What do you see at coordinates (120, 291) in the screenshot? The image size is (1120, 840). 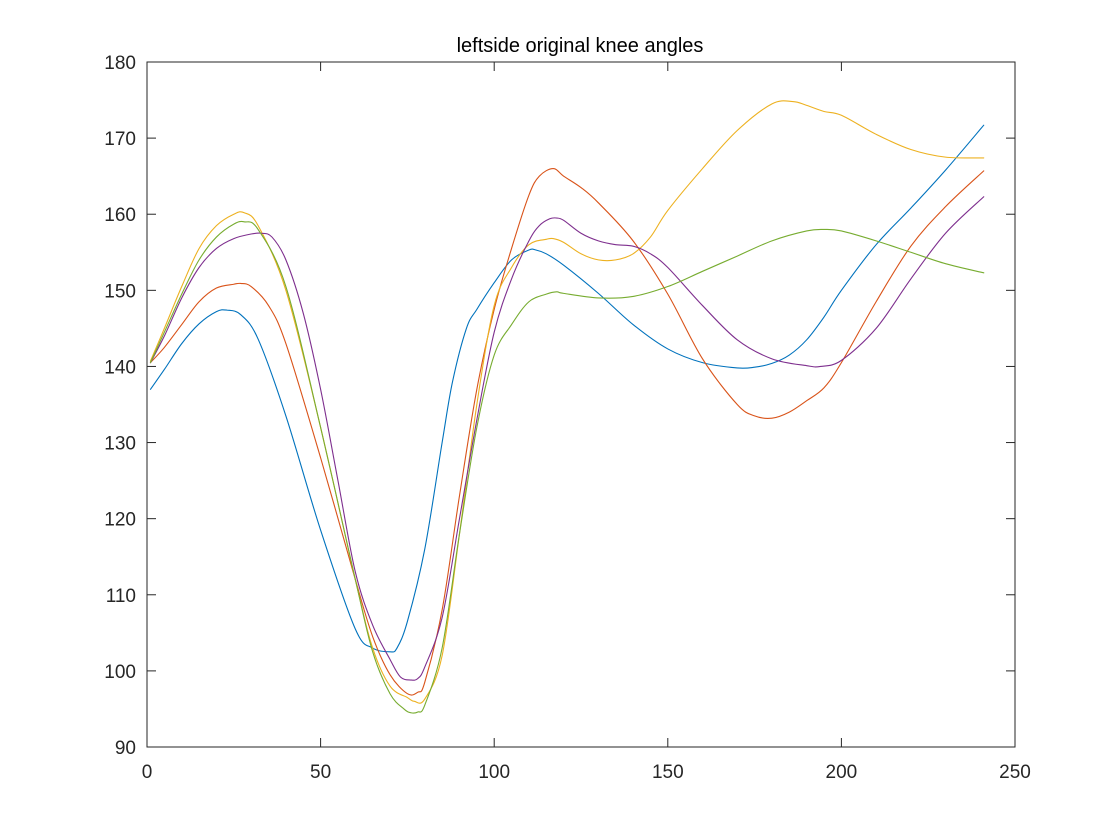 I see `y-tick-label: 150` at bounding box center [120, 291].